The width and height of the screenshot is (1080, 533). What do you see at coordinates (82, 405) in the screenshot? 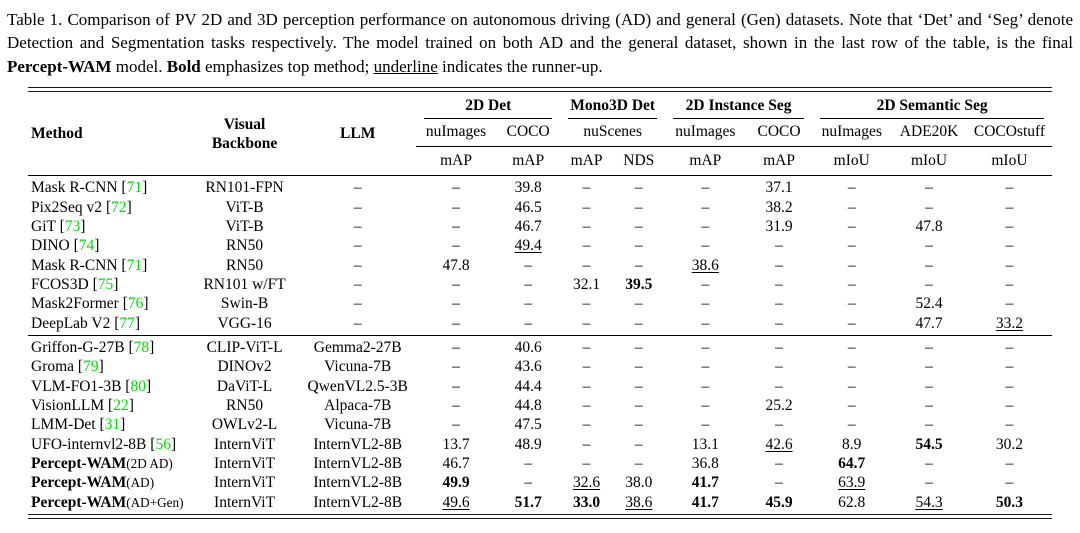
I see `method-cell: VisionLLM [22]` at bounding box center [82, 405].